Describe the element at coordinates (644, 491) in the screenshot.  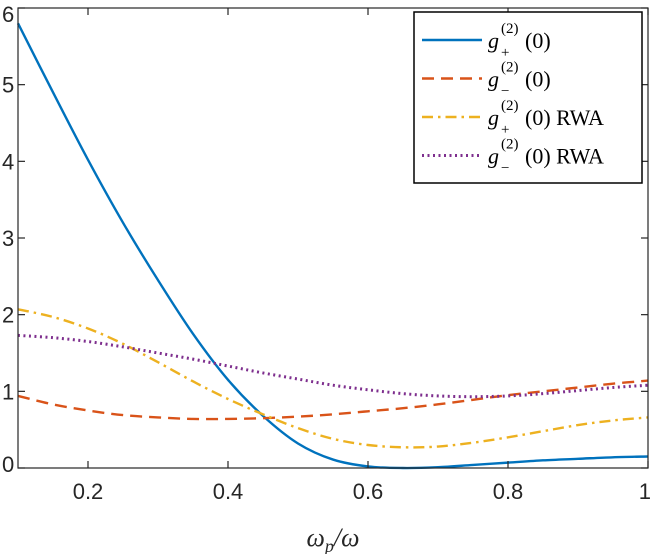
I see `x-tick-label: 1` at that location.